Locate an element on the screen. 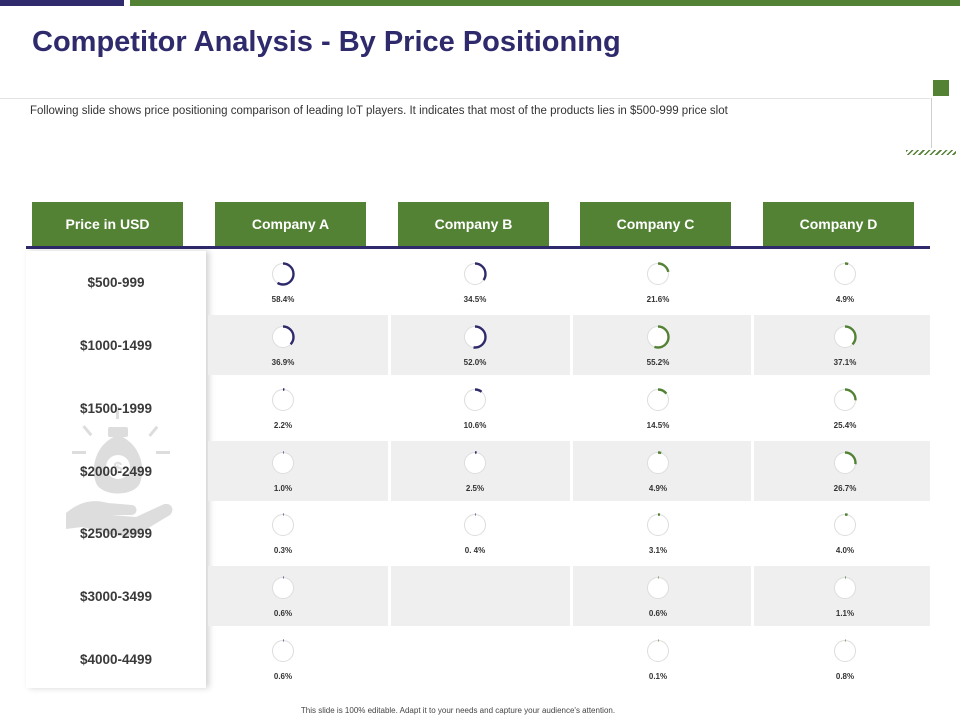  price-range-label: $4000-4499 is located at coordinates (116, 659).